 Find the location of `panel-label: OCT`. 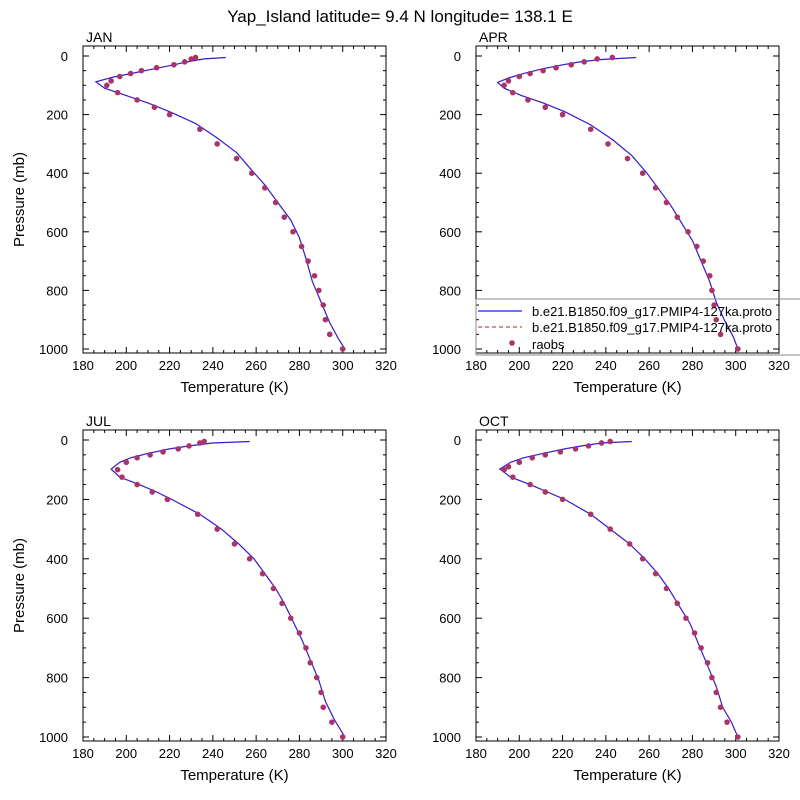

panel-label: OCT is located at coordinates (494, 421).